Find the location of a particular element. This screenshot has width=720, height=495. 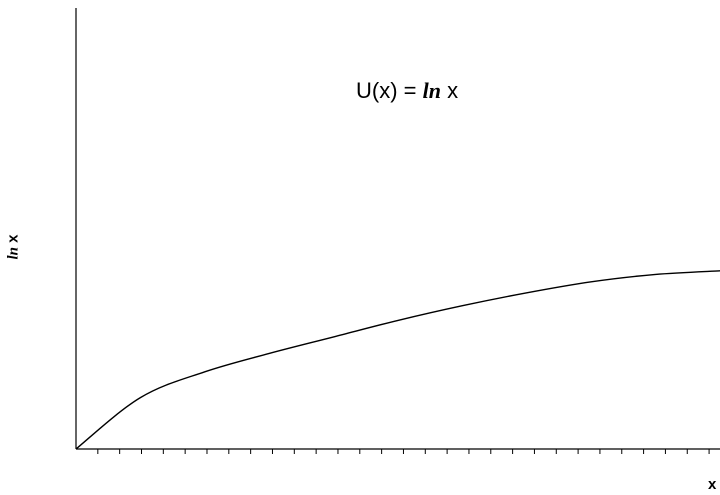

title-variable: x is located at coordinates (453, 90).